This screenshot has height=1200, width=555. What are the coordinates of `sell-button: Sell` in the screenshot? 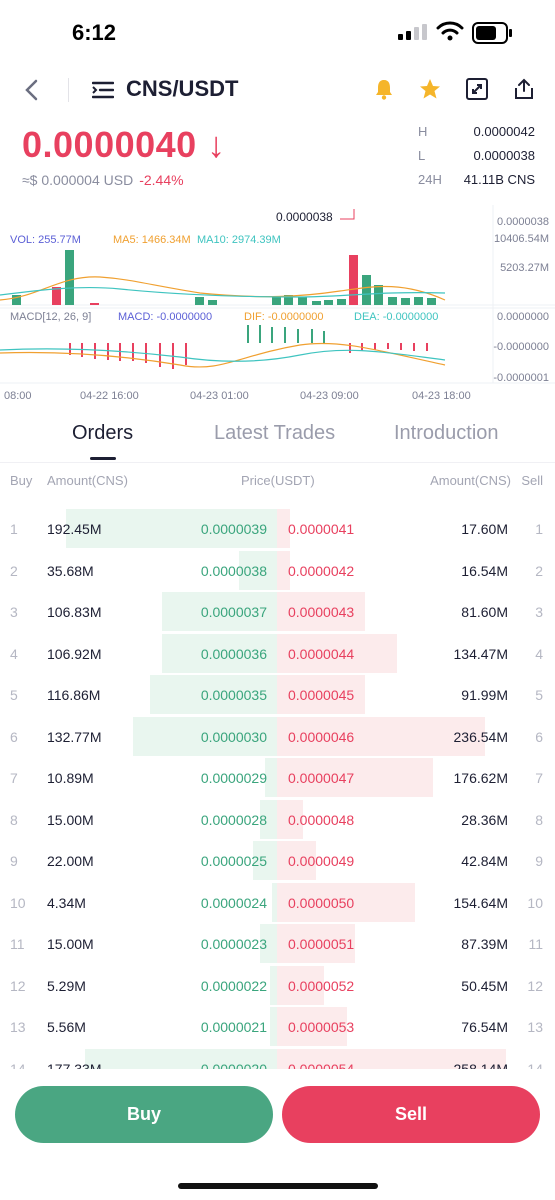 It's located at (411, 1114).